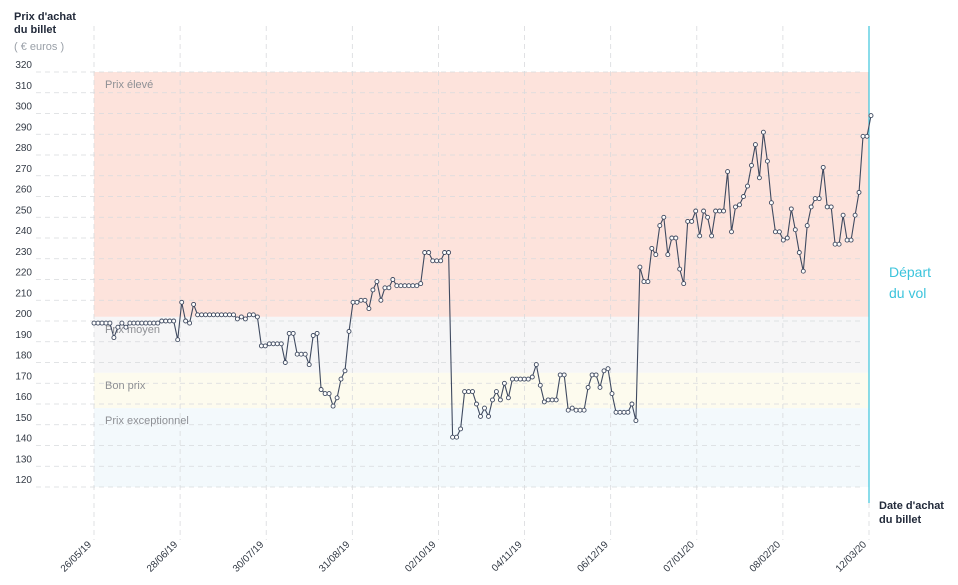 This screenshot has width=958, height=585. I want to click on y-tick-0: 120, so click(23, 480).